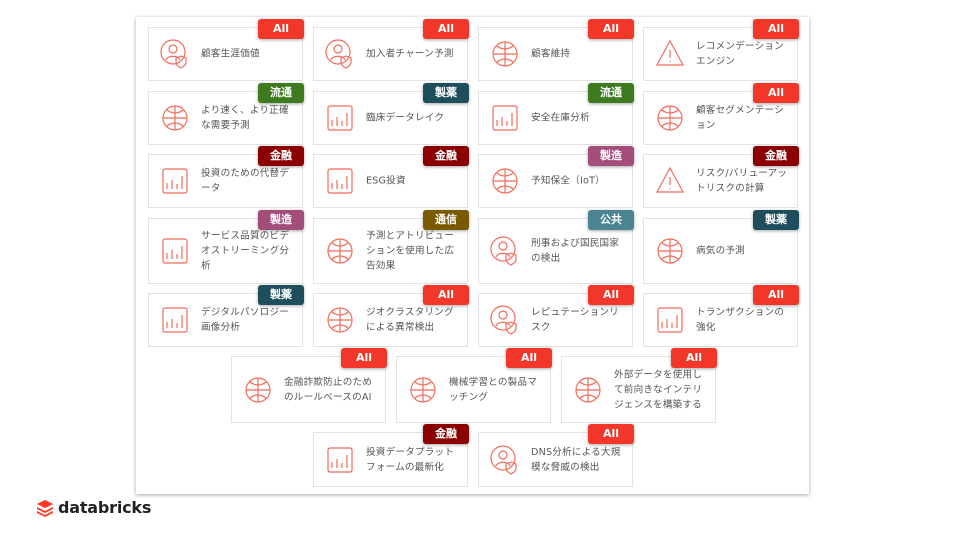 The image size is (960, 540). Describe the element at coordinates (340, 459) in the screenshot. I see `line-chart-window-icon` at that location.